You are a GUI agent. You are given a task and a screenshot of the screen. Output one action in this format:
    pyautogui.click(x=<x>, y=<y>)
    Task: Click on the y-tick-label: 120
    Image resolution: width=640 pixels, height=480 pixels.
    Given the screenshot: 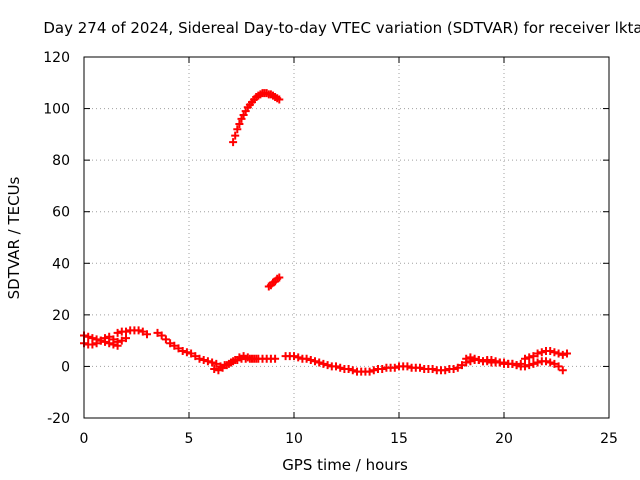 What is the action you would take?
    pyautogui.click(x=56, y=58)
    